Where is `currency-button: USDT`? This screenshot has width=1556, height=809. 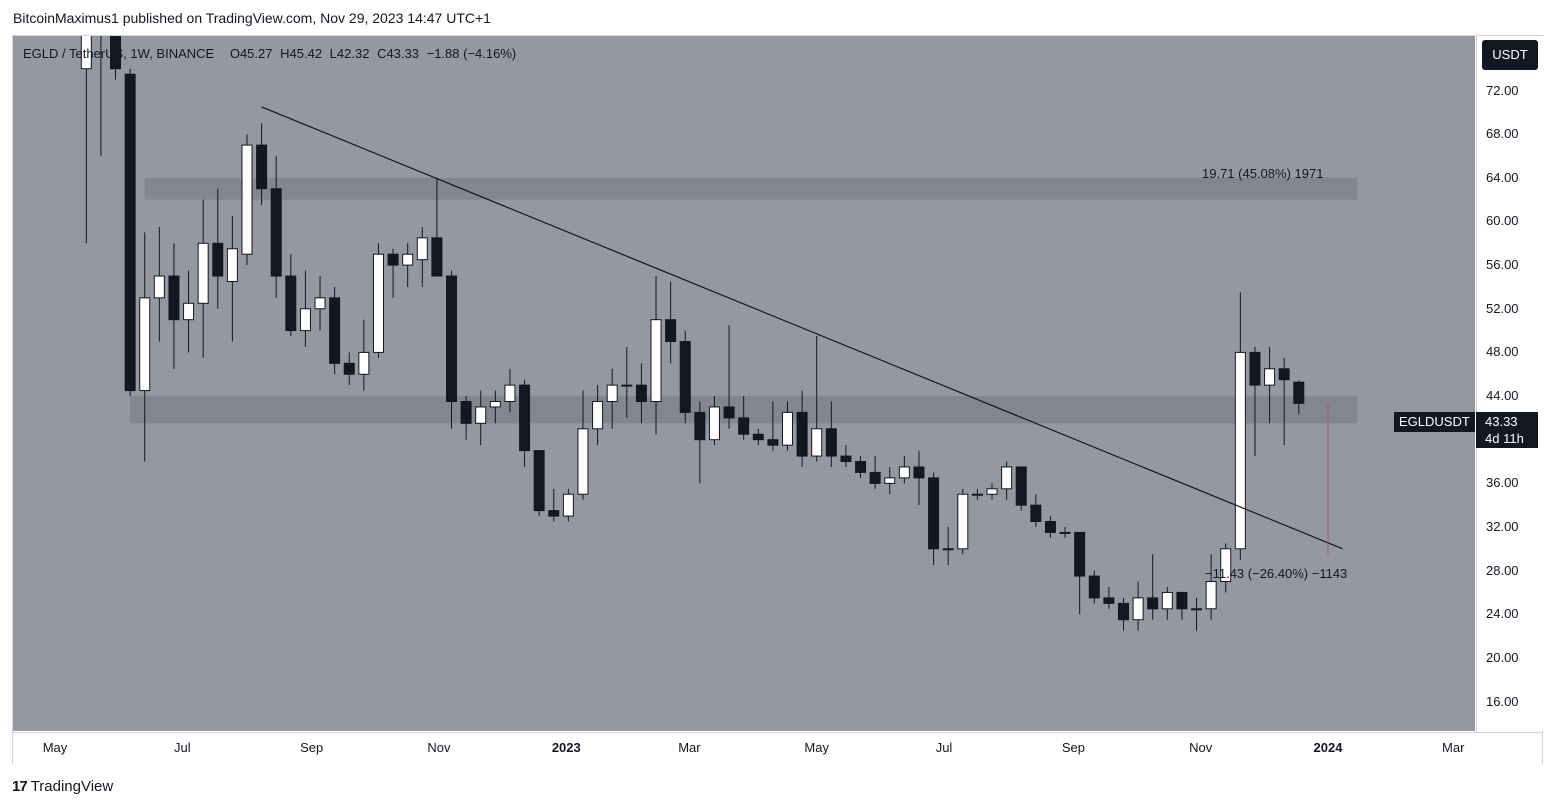
currency-button: USDT is located at coordinates (1510, 55).